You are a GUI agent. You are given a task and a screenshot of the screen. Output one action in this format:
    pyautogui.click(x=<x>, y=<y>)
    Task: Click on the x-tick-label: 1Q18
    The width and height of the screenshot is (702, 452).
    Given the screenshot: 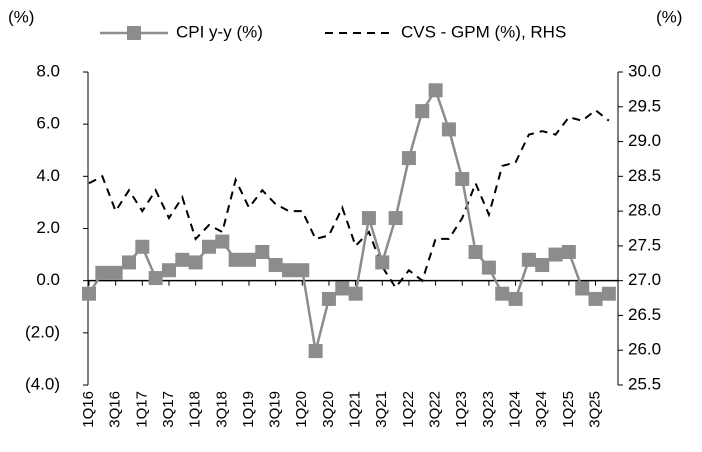 What is the action you would take?
    pyautogui.click(x=195, y=409)
    